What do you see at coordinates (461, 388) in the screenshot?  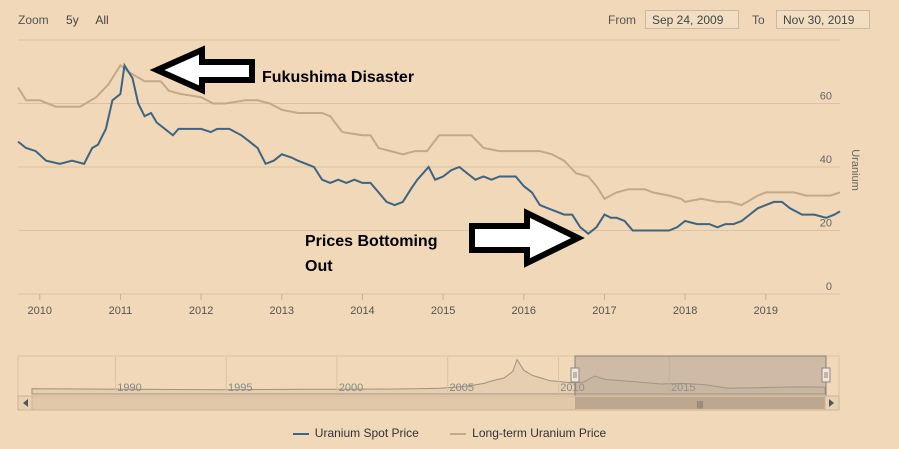 I see `navigator-tick-label: 2005` at bounding box center [461, 388].